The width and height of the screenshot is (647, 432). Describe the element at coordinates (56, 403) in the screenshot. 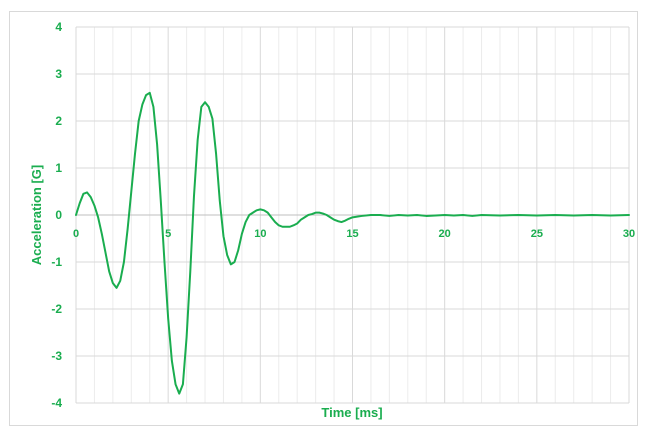

I see `y-tick-label: -4` at that location.